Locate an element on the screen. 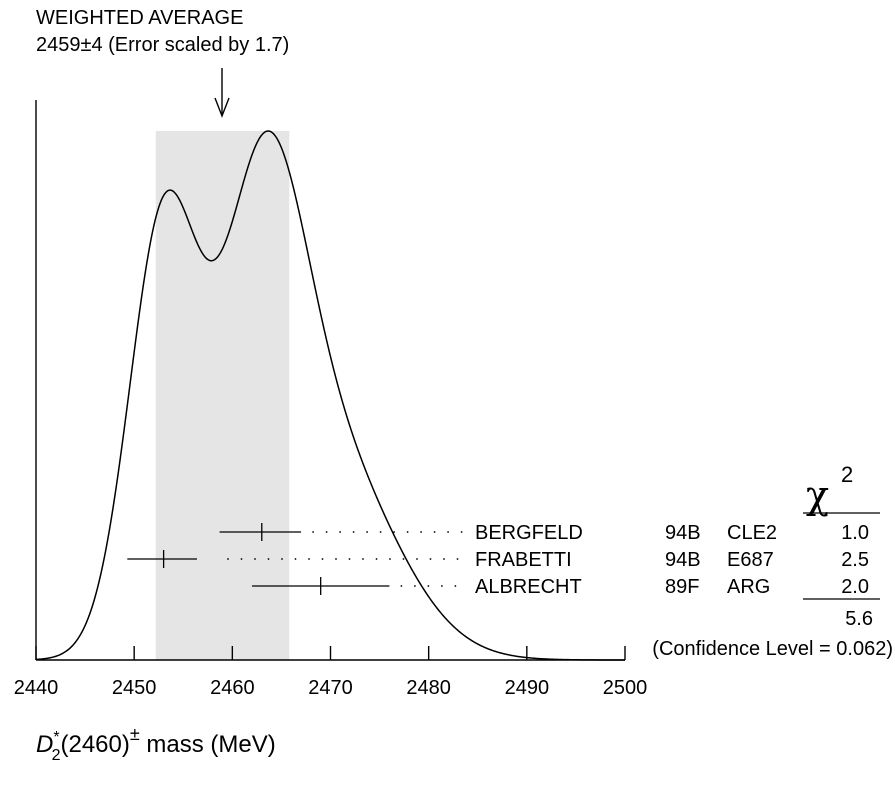 This screenshot has height=786, width=895. chart-title: WEIGHTED AVERAGE is located at coordinates (139, 18).